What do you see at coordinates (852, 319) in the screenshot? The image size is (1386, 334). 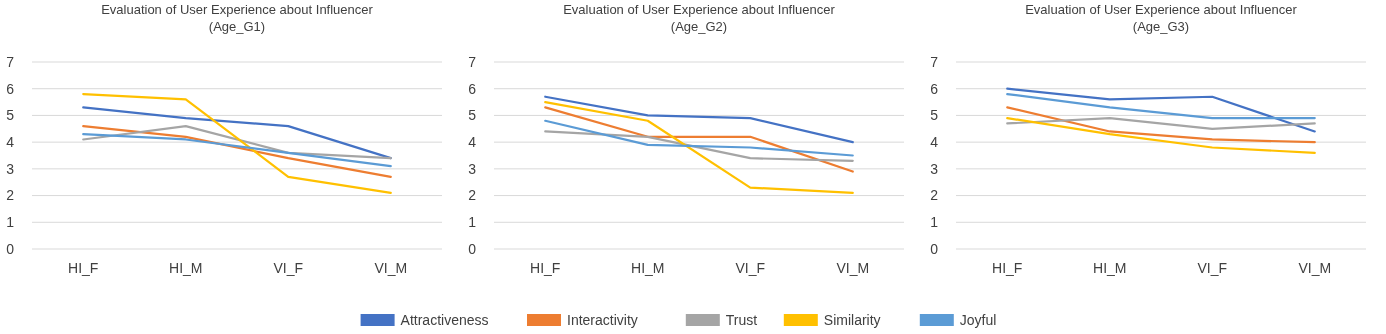 I see `legend-label: Similarity` at bounding box center [852, 319].